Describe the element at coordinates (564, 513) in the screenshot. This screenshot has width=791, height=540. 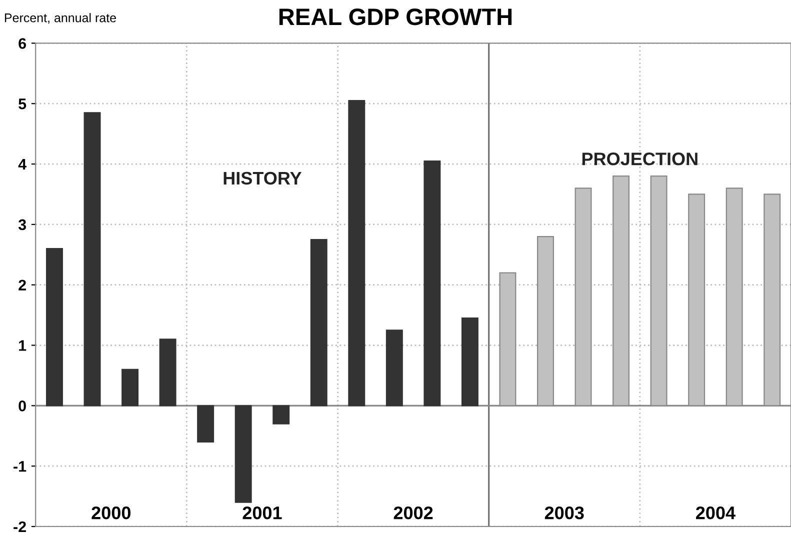
I see `annotation: 2003` at that location.